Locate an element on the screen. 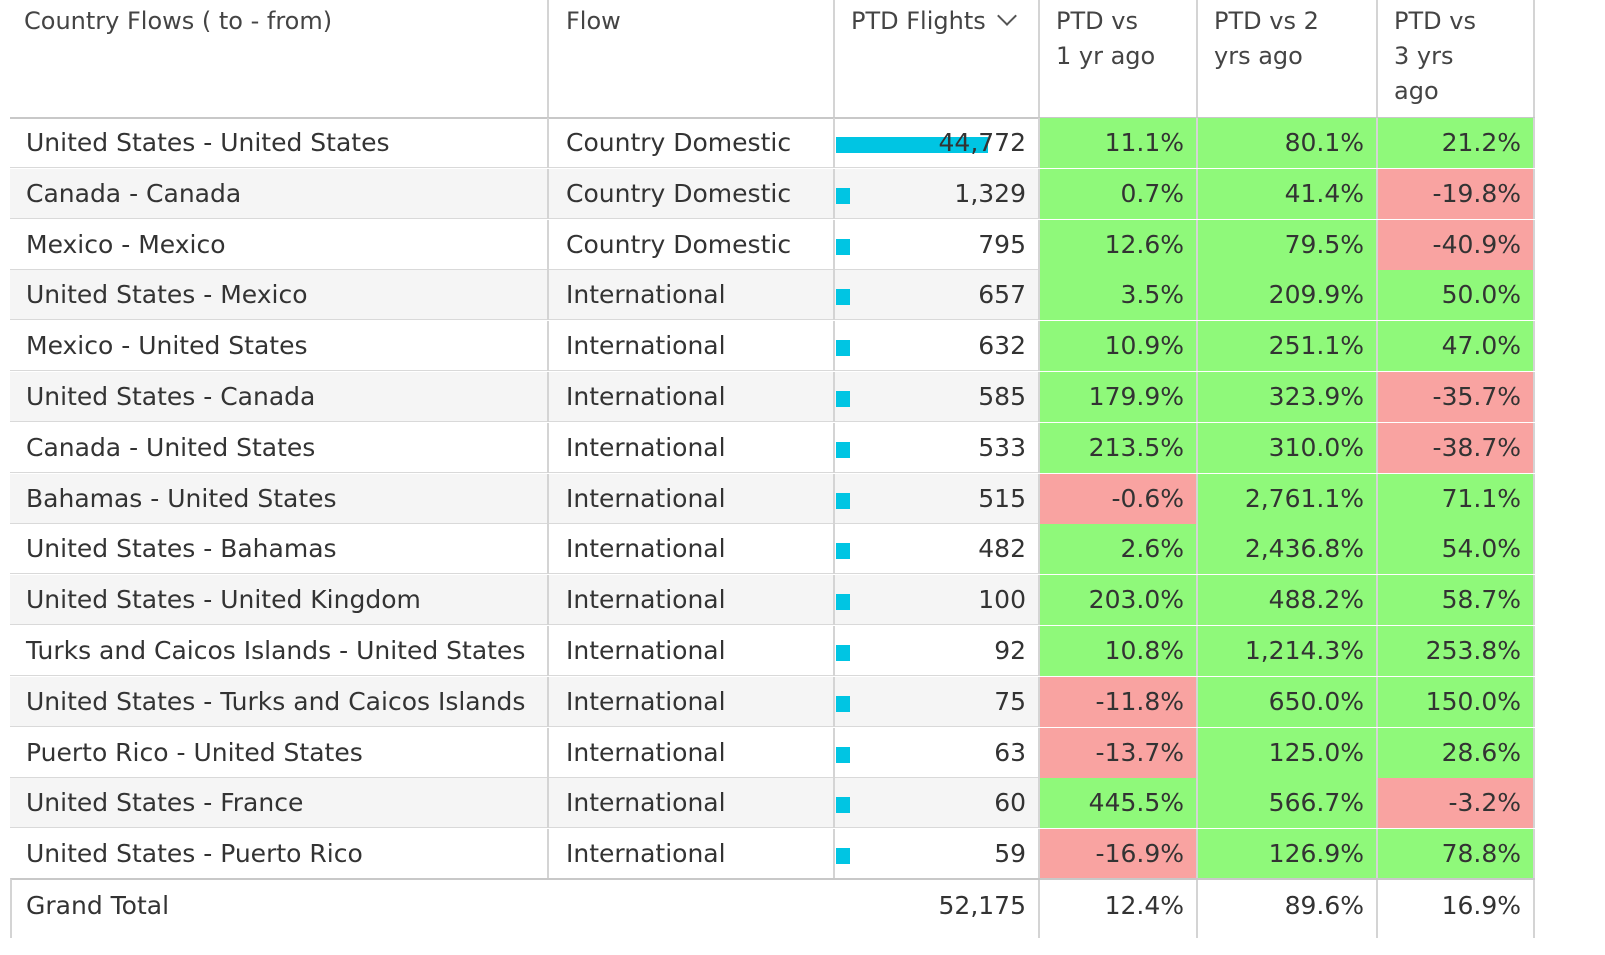 This screenshot has width=1605, height=955. header-country-flows: Country Flows ( to - from) is located at coordinates (279, 58).